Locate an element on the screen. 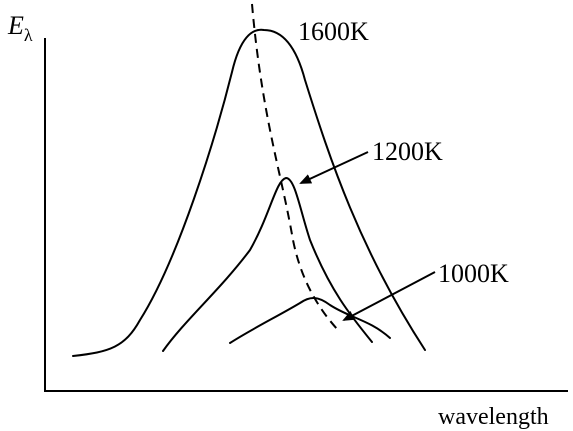 Image resolution: width=573 pixels, height=431 pixels. arrow-1200k is located at coordinates (334, 167).